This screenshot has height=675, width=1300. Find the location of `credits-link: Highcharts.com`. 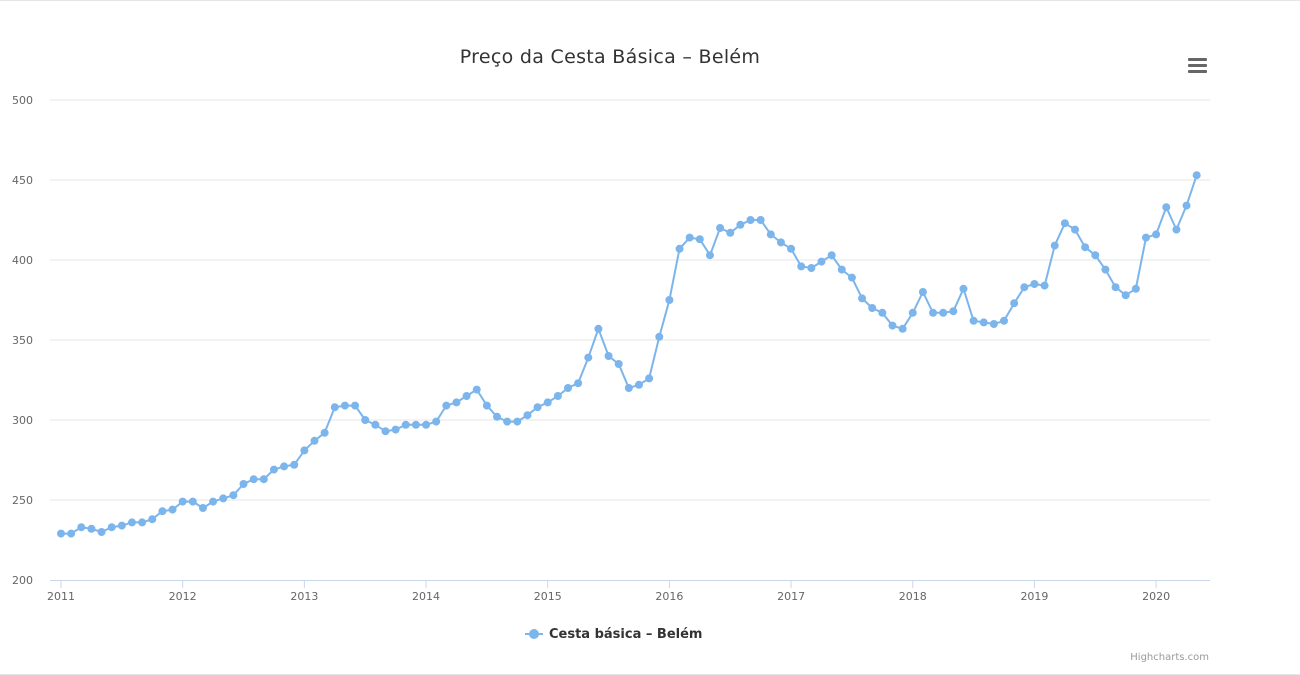

credits-link: Highcharts.com is located at coordinates (1169, 657).